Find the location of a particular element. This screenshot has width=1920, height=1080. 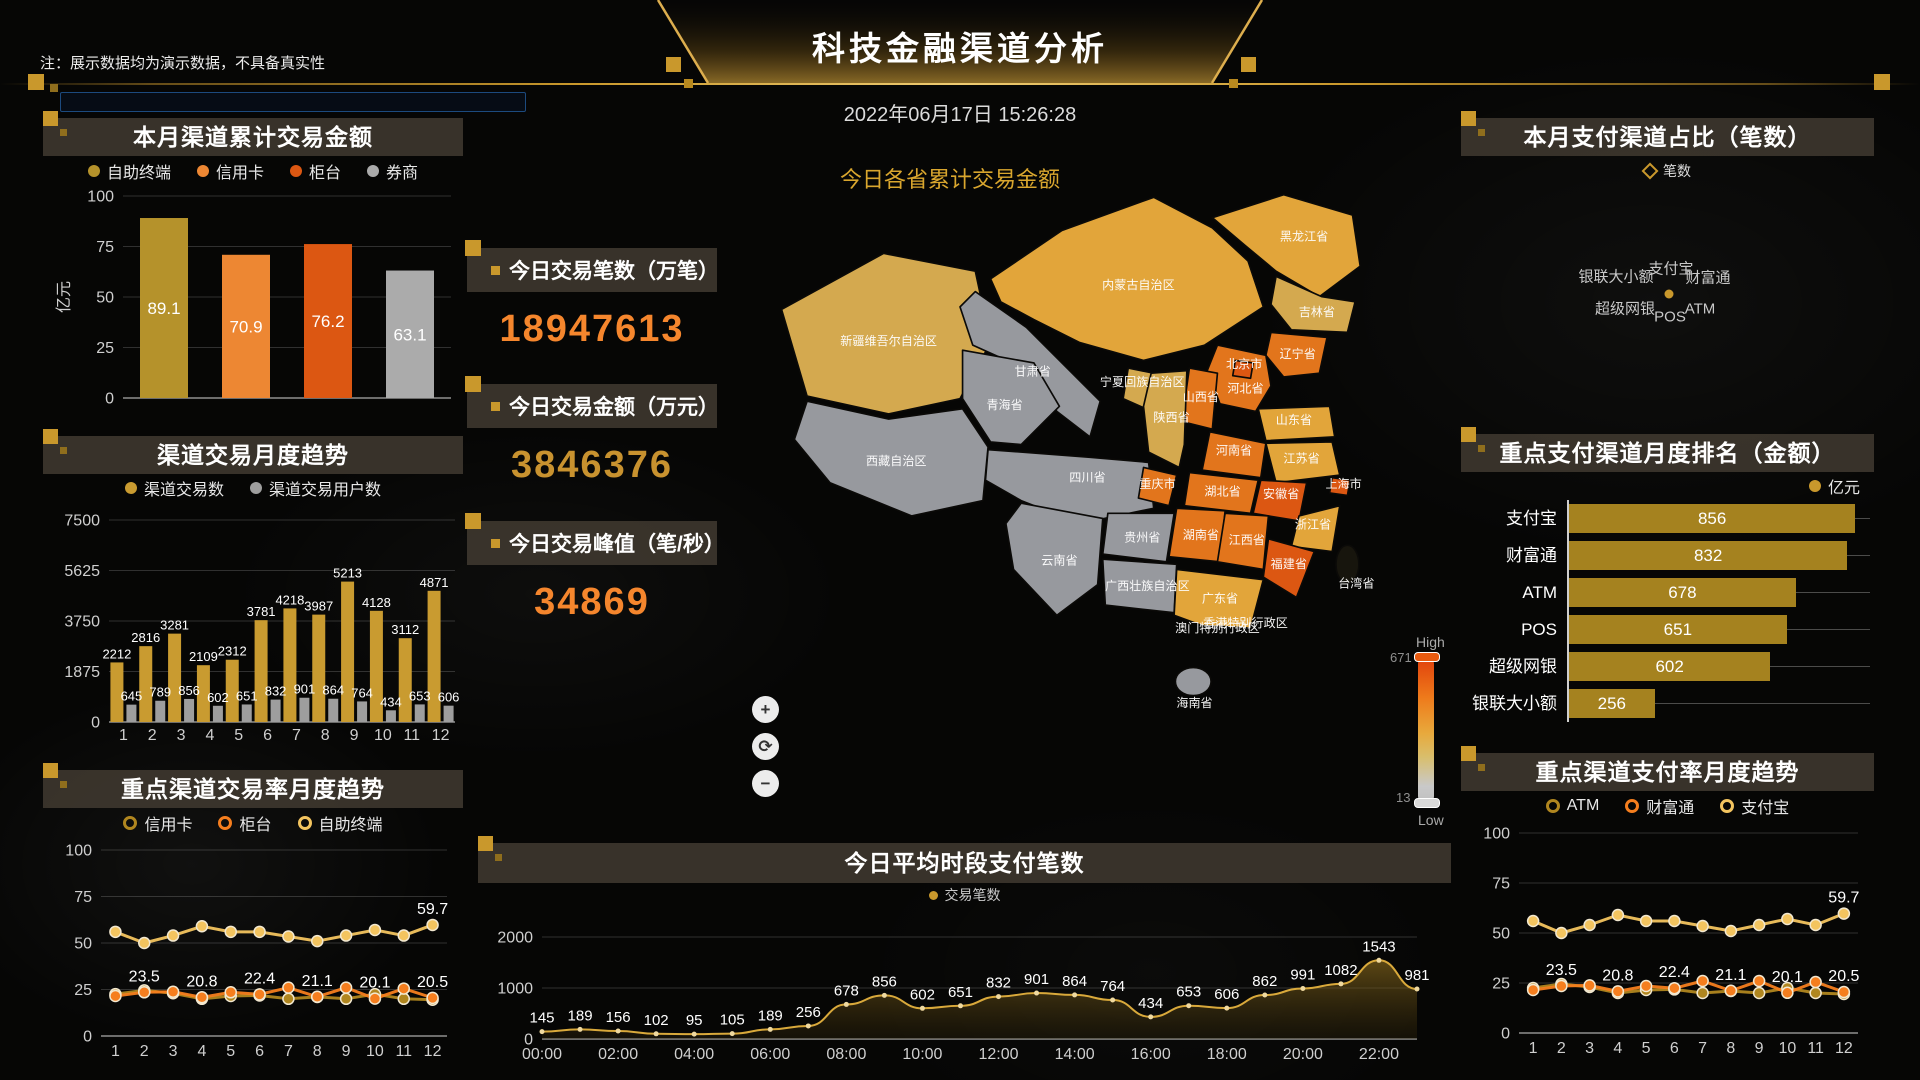

svg-text: 湖北省 is located at coordinates (1222, 491).